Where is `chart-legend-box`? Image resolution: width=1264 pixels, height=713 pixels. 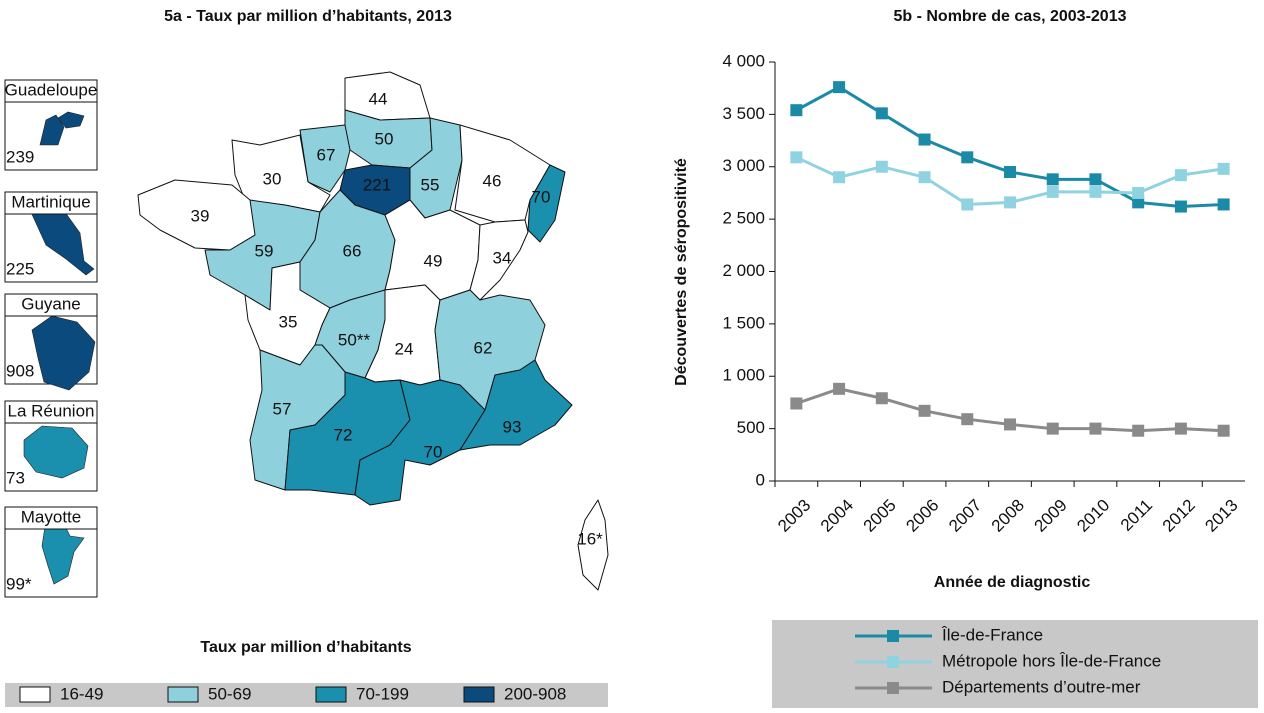
chart-legend-box is located at coordinates (1015, 664).